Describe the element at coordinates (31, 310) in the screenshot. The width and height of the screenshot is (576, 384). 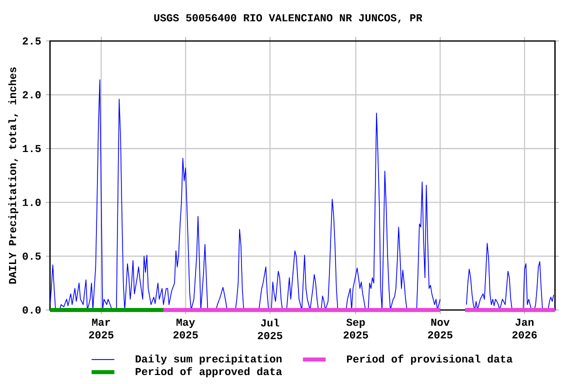
I see `y-tick-label: 0.0` at that location.